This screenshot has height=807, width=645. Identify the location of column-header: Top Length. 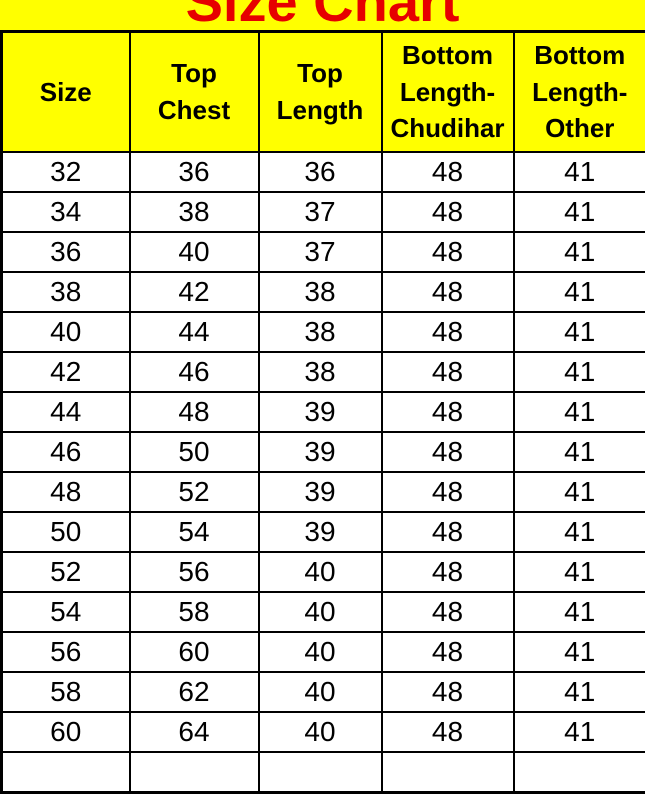
(320, 91).